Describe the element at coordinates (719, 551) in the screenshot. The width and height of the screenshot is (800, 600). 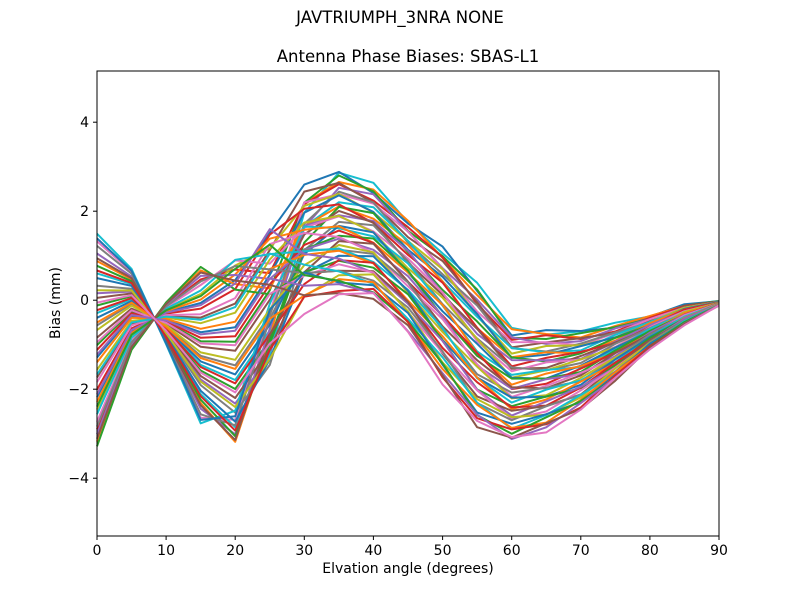
I see `x-tick-label: 90` at that location.